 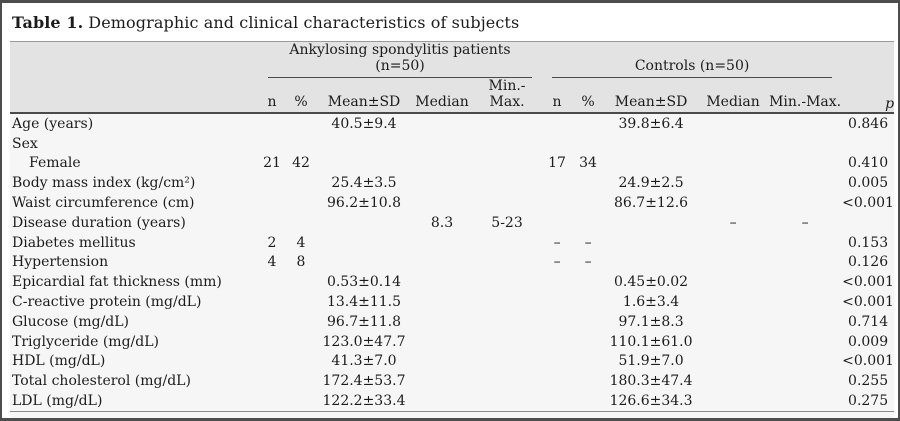 What do you see at coordinates (59, 361) in the screenshot?
I see `row-label: HDL (mg/dL)` at bounding box center [59, 361].